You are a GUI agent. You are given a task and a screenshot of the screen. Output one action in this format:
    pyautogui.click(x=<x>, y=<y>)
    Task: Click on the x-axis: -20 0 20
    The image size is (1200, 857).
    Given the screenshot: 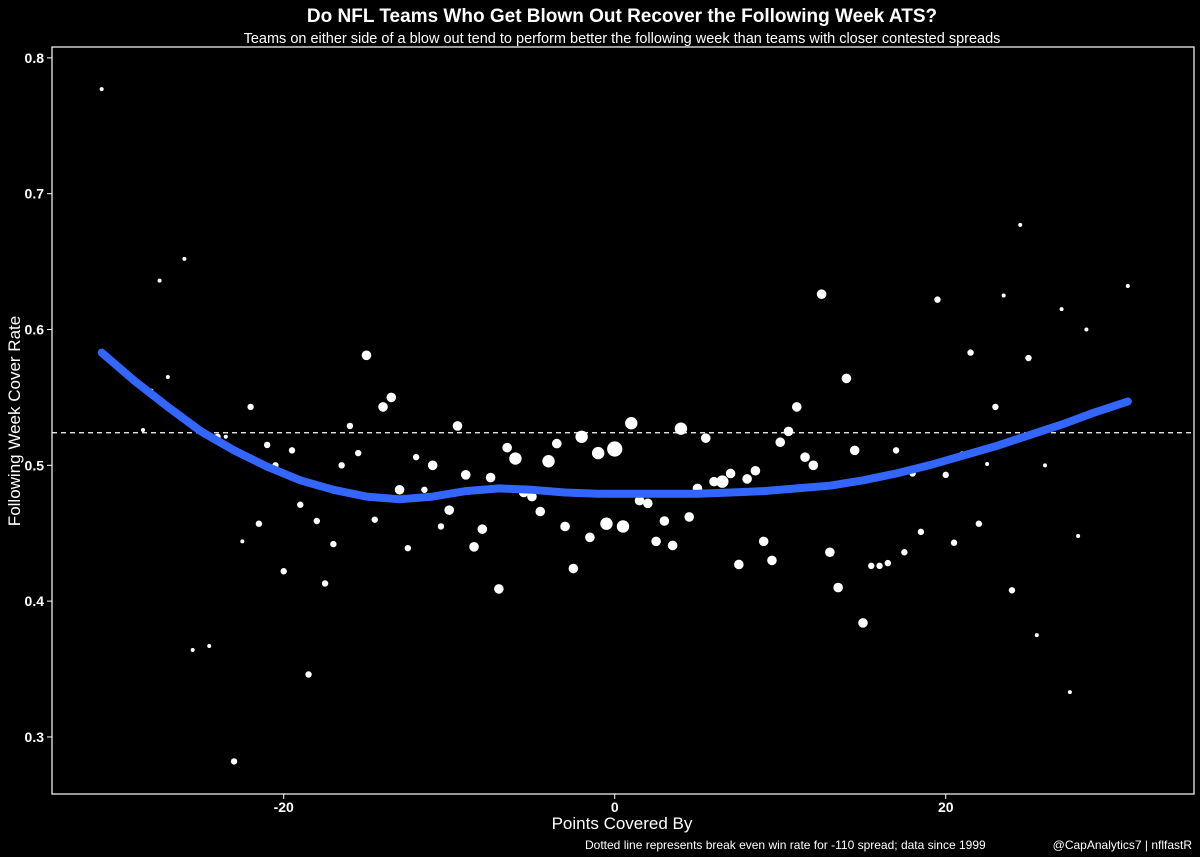 What is the action you would take?
    pyautogui.click(x=614, y=804)
    